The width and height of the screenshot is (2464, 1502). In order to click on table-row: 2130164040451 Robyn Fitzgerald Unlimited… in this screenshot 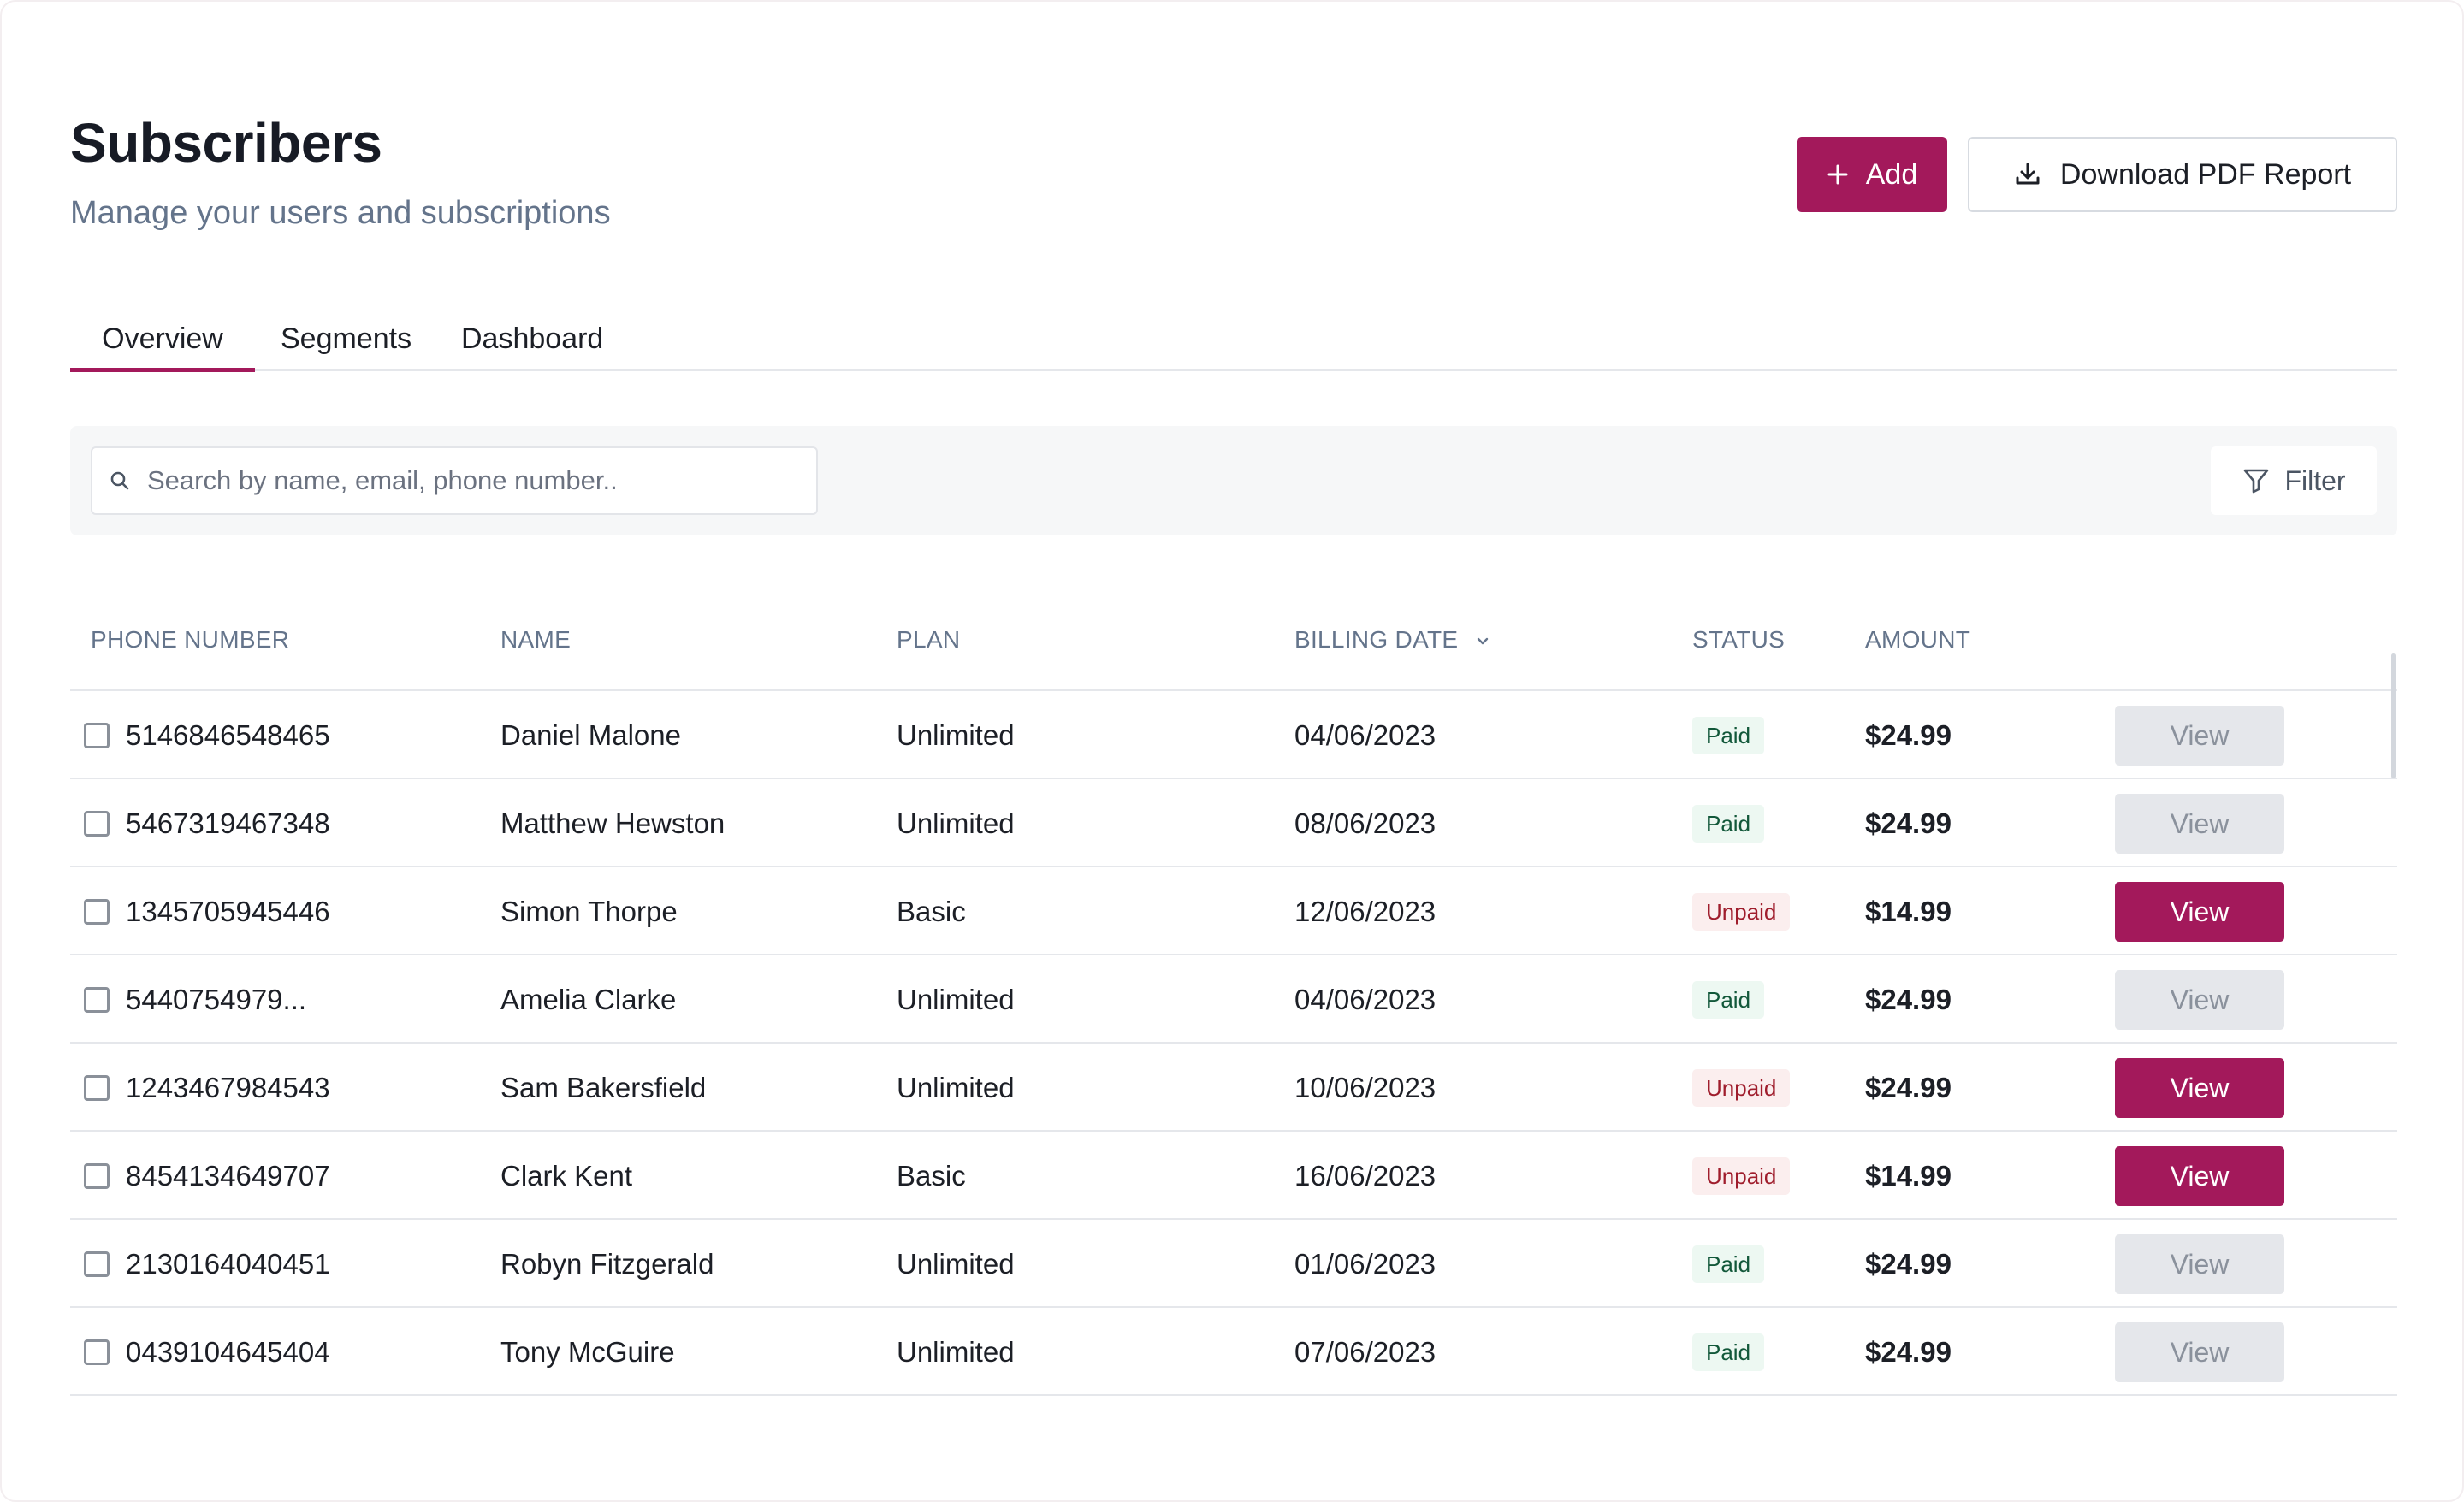, I will do `click(1233, 1264)`.